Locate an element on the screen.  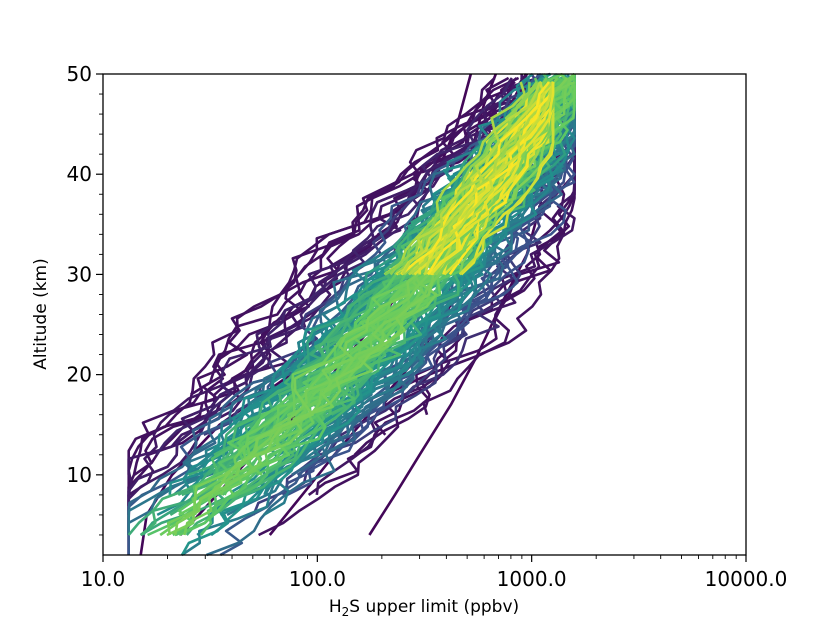
x-tick-label: 10000.0 is located at coordinates (746, 579).